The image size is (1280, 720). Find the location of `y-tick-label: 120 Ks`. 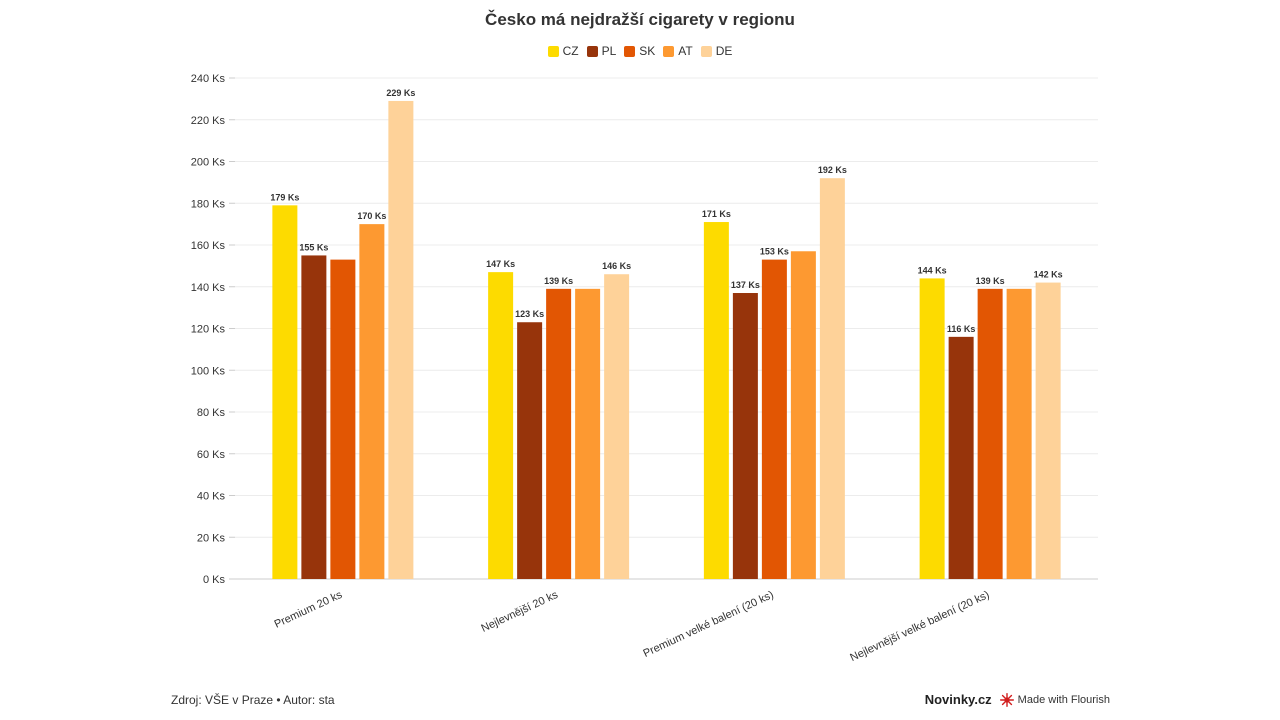

y-tick-label: 120 Ks is located at coordinates (208, 330).